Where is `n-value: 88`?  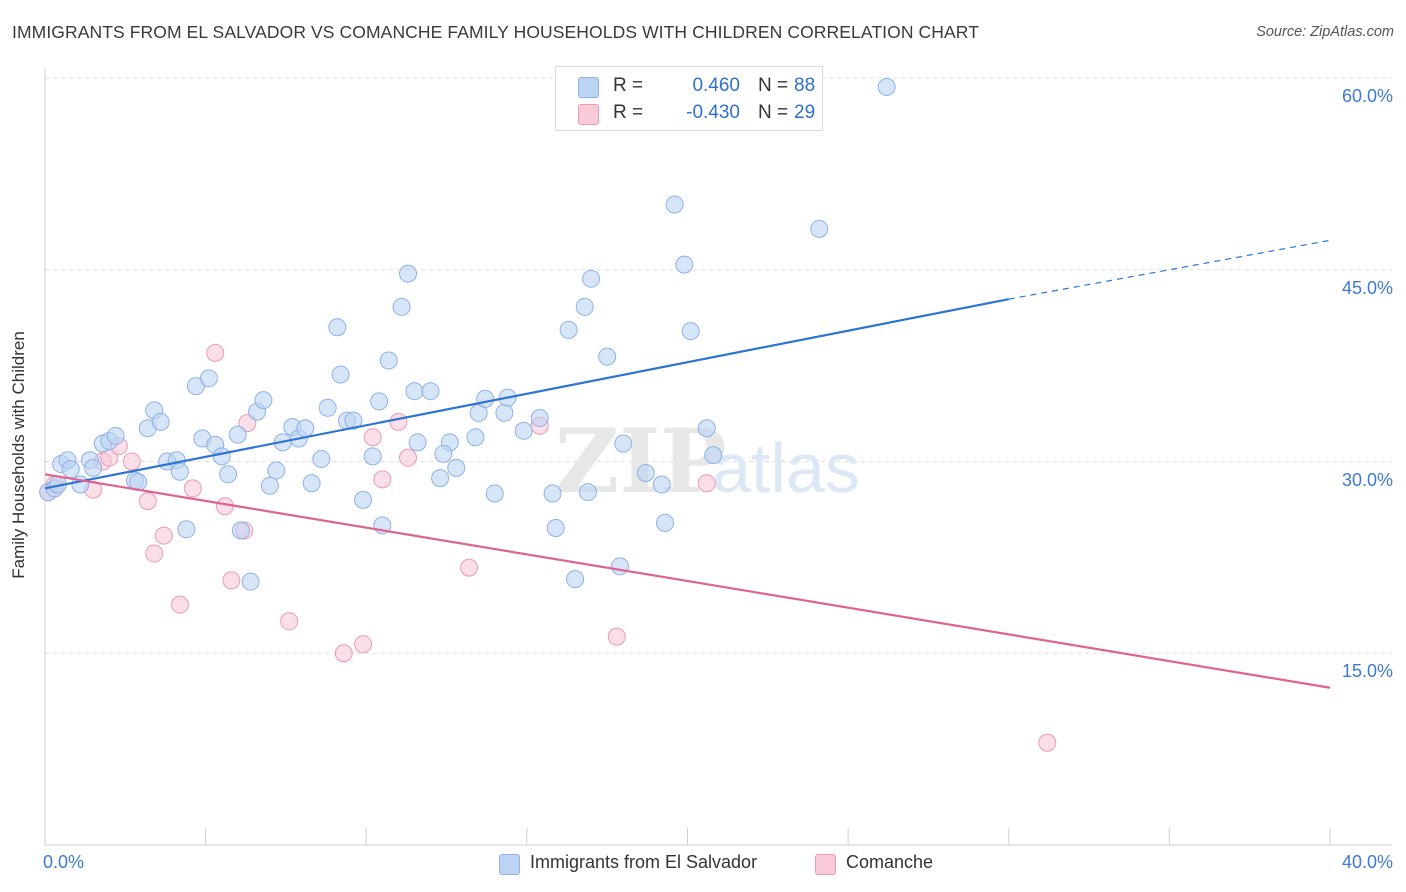 n-value: 88 is located at coordinates (805, 85).